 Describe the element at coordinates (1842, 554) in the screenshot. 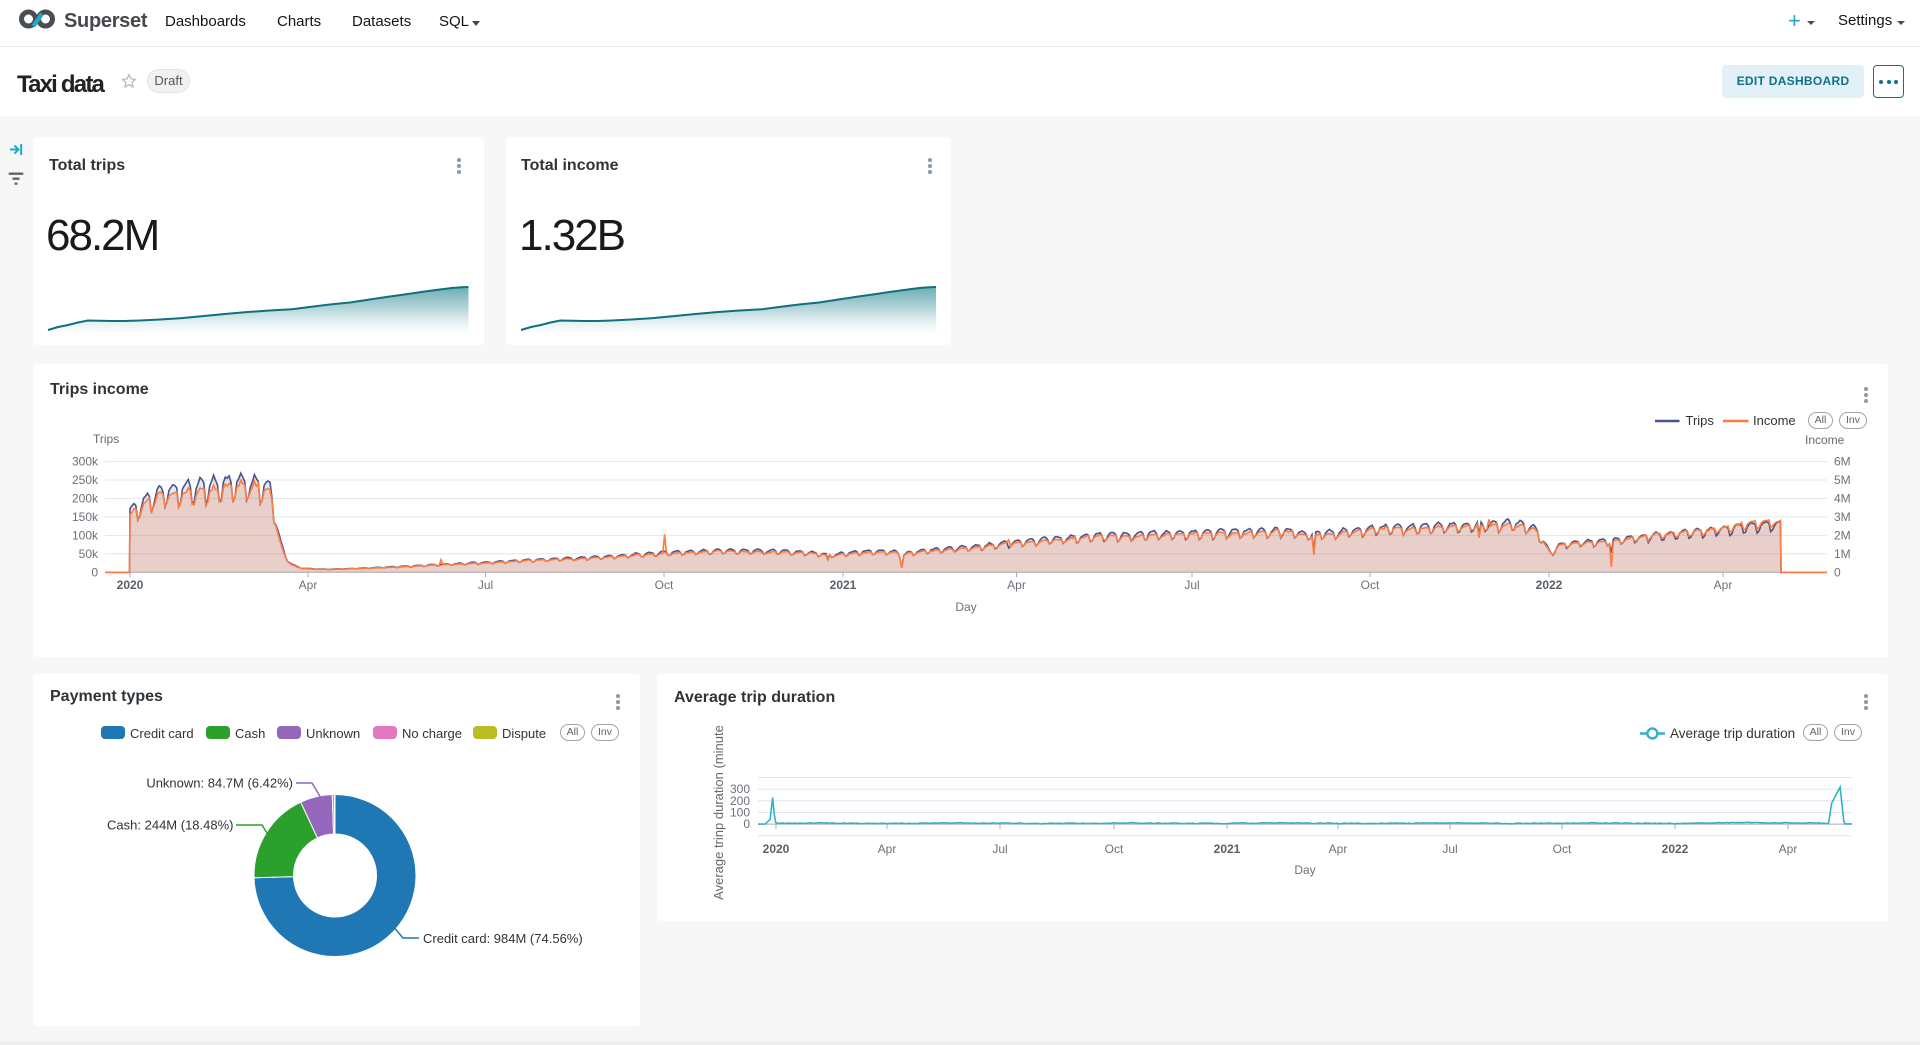

I see `svg-text: 1M` at that location.